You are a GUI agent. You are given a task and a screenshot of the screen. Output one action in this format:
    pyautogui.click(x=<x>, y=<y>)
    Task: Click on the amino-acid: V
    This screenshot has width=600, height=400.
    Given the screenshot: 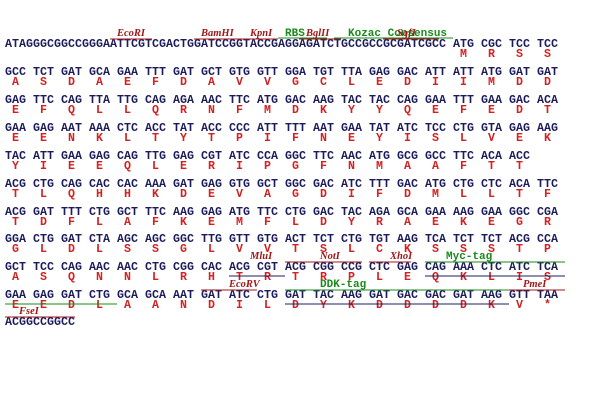 What is the action you would take?
    pyautogui.click(x=267, y=82)
    